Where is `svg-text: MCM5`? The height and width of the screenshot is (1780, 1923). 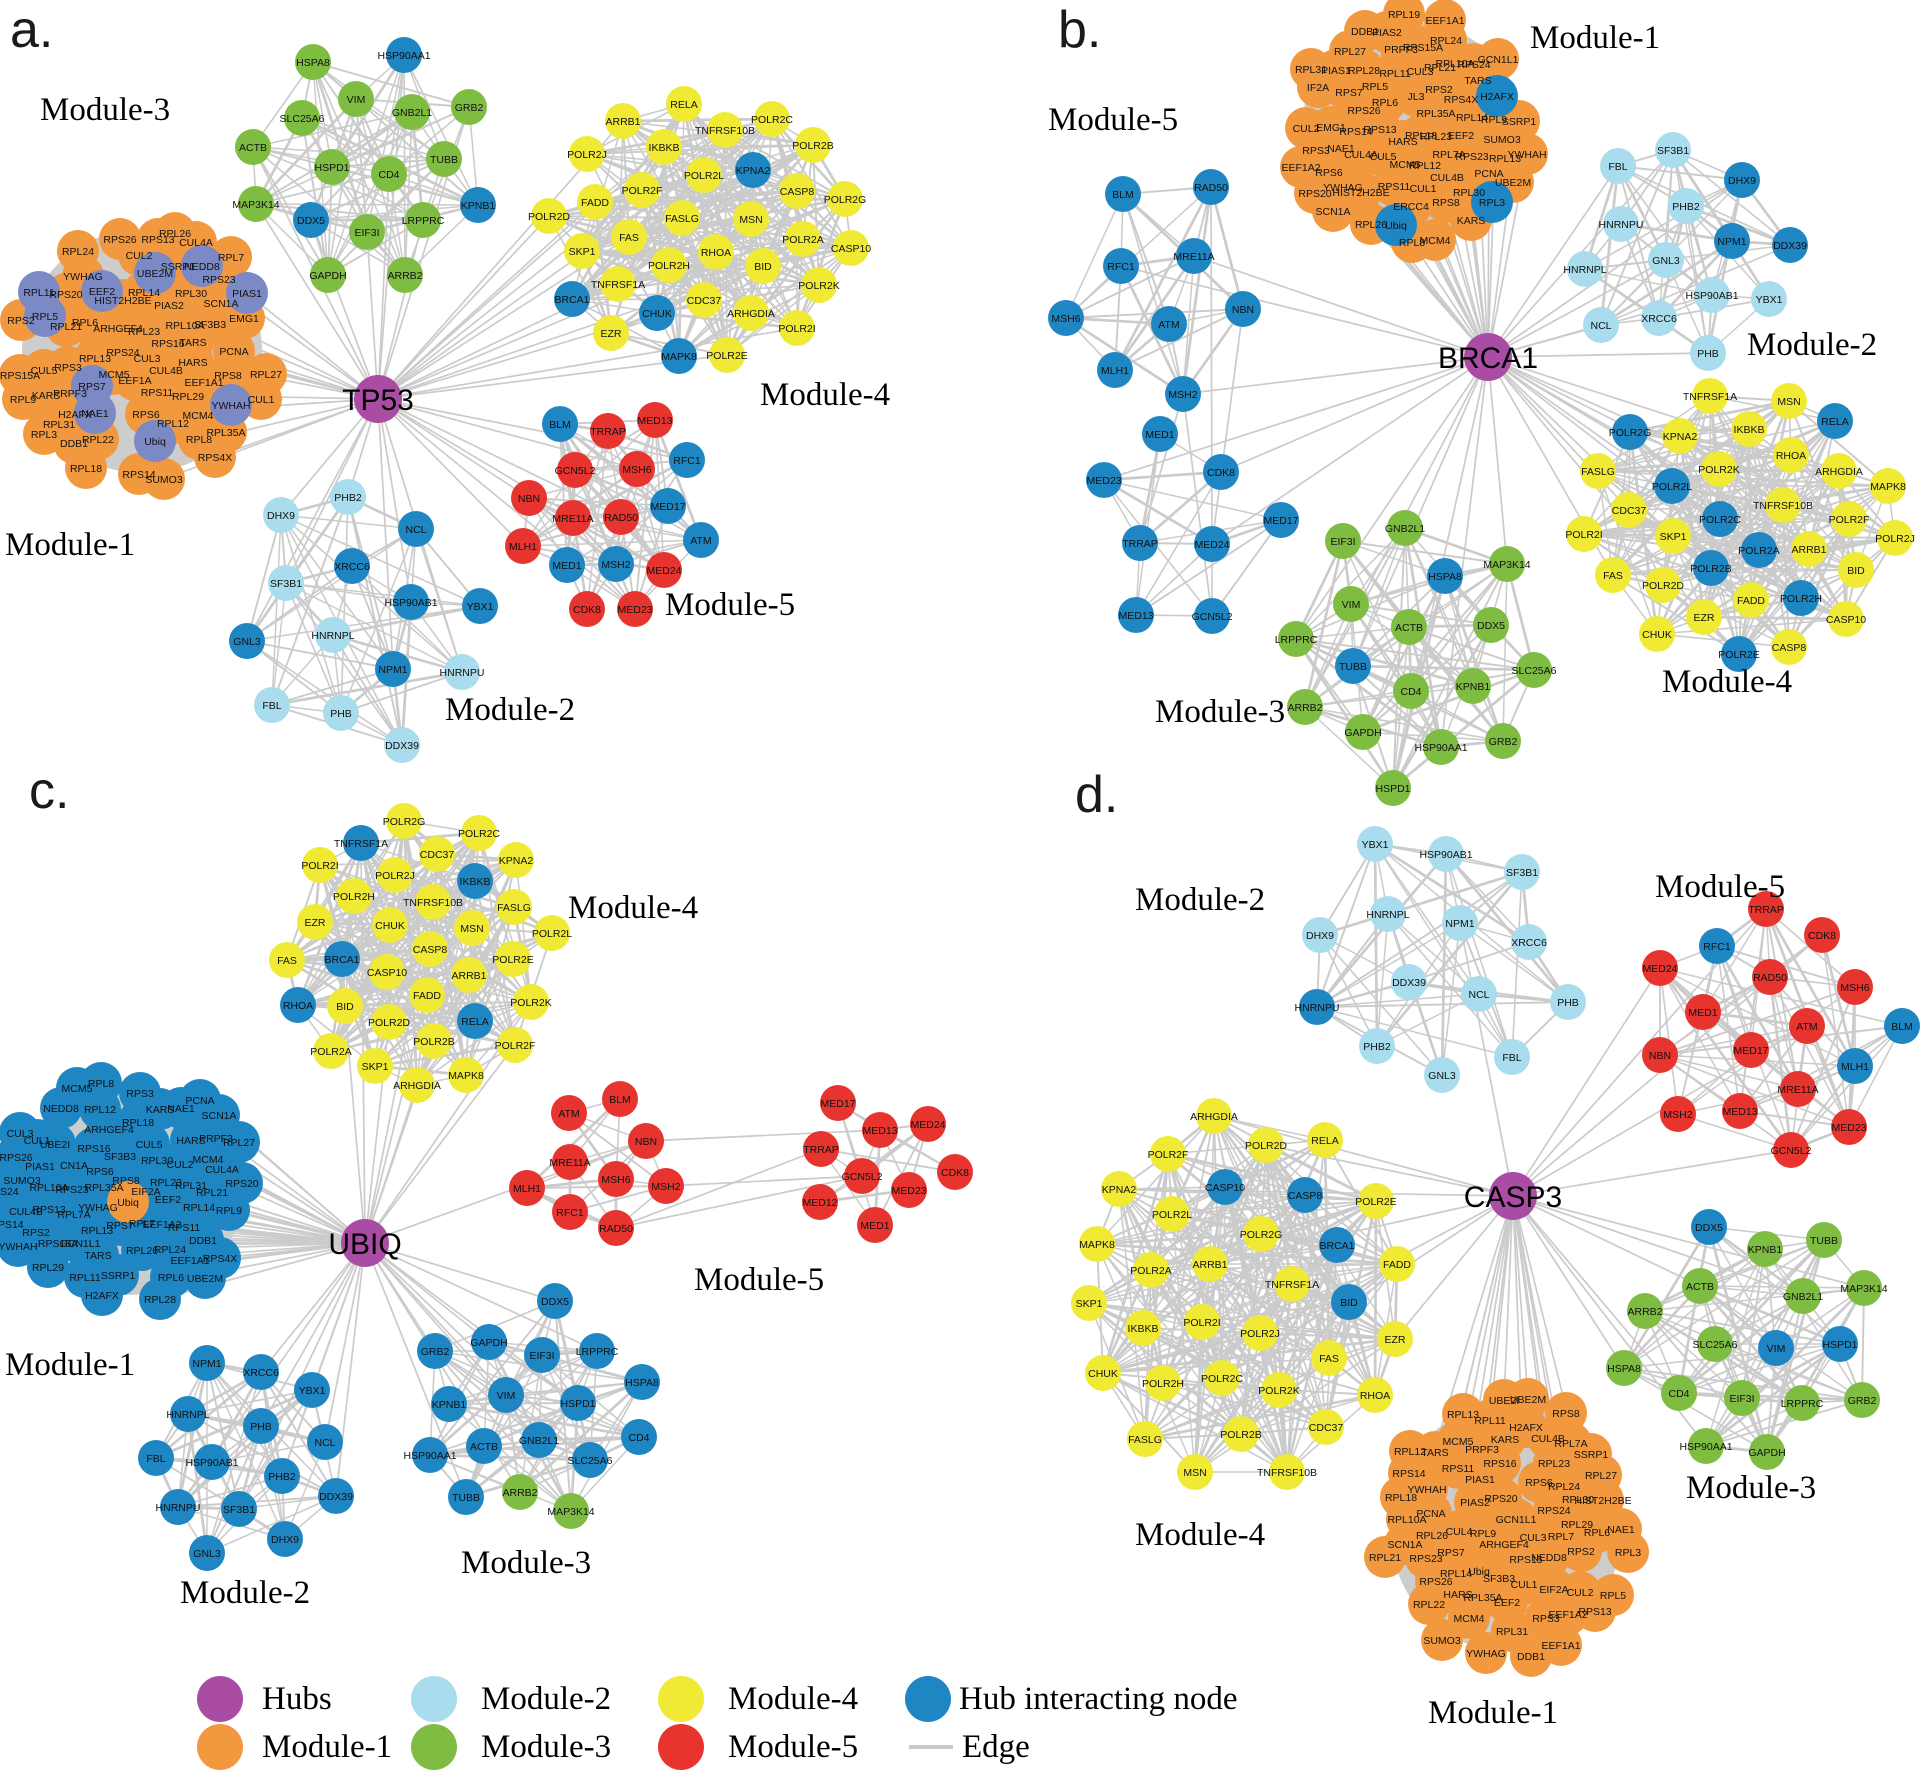
svg-text: MCM5 is located at coordinates (77, 1089).